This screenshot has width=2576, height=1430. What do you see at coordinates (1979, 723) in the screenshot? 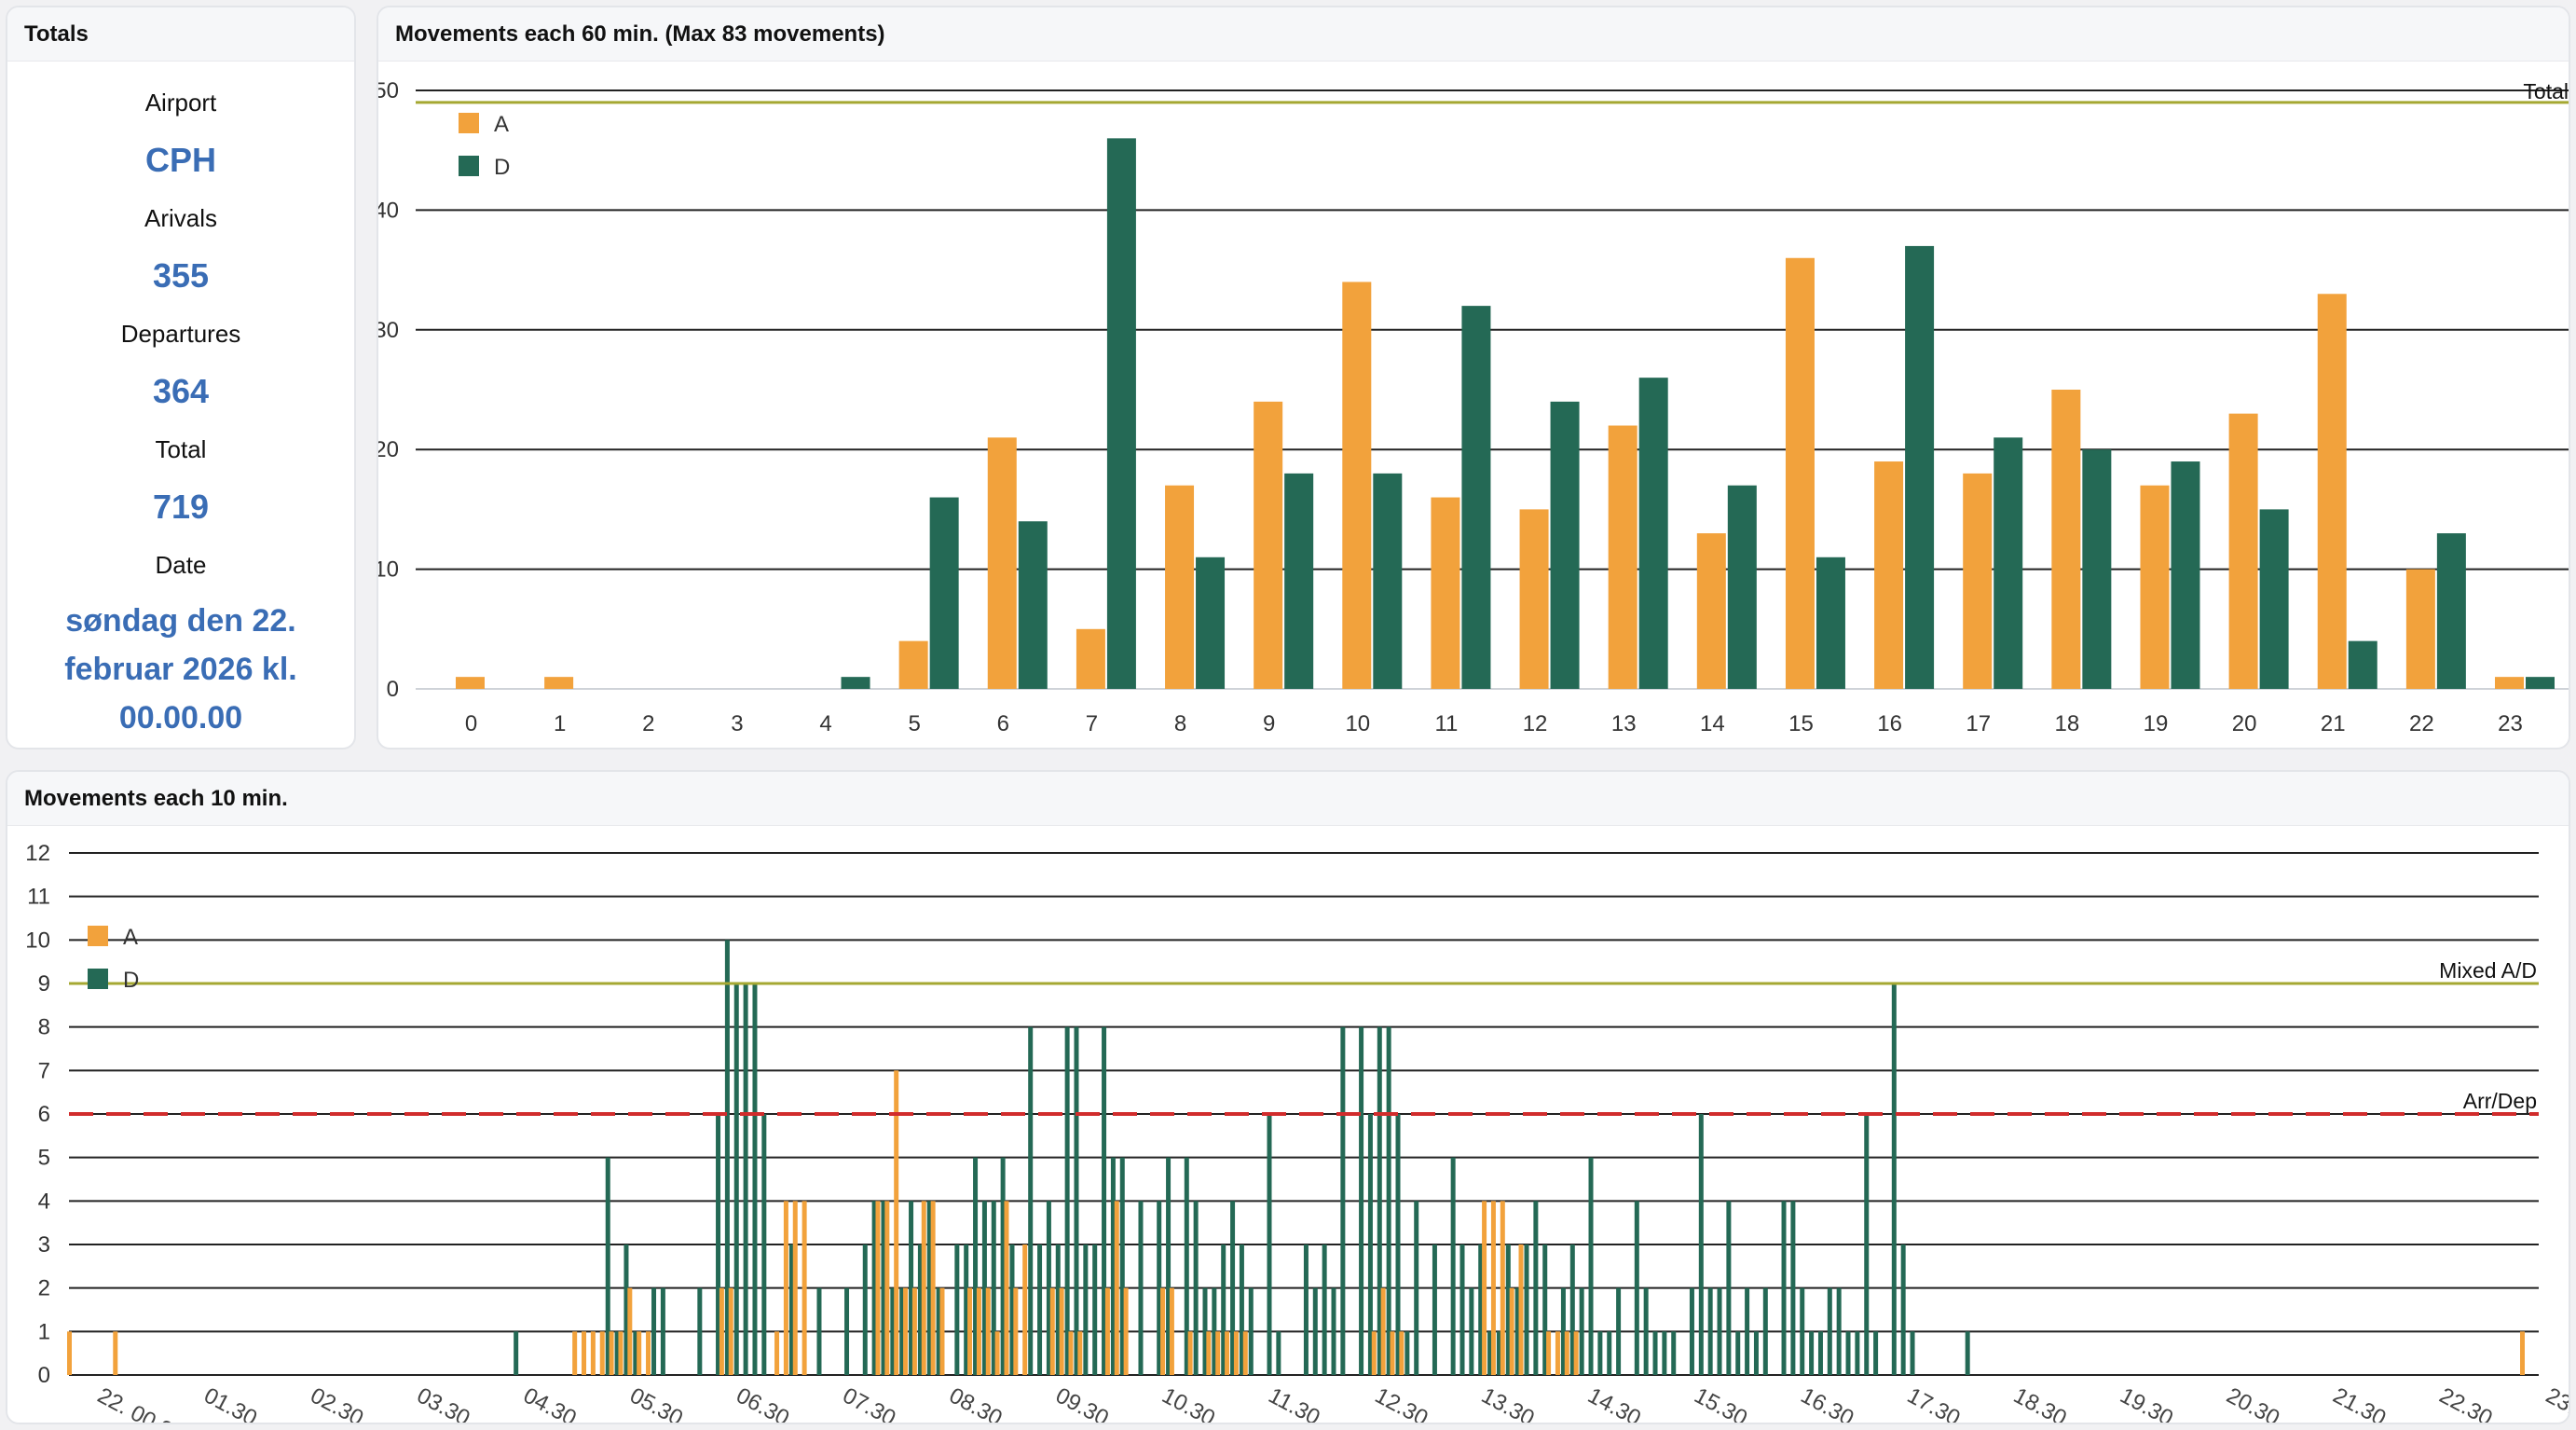
I see `hourly-x-tick-label: 17` at bounding box center [1979, 723].